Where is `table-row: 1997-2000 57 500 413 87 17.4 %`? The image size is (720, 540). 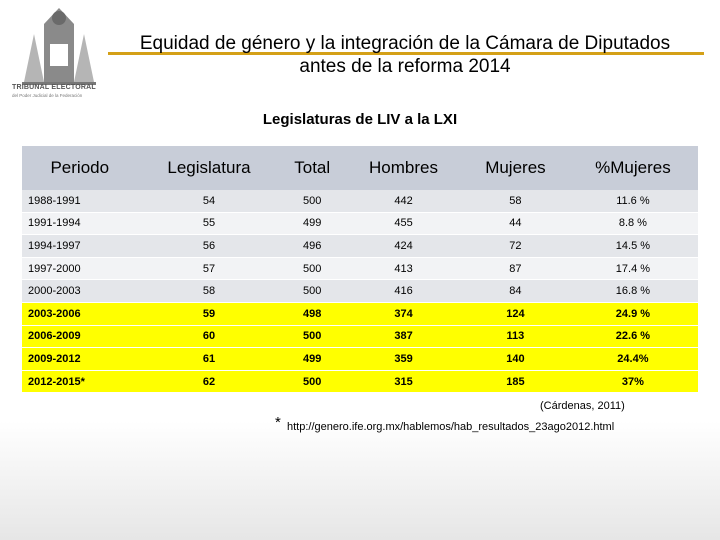
table-row: 1997-2000 57 500 413 87 17.4 % is located at coordinates (360, 269).